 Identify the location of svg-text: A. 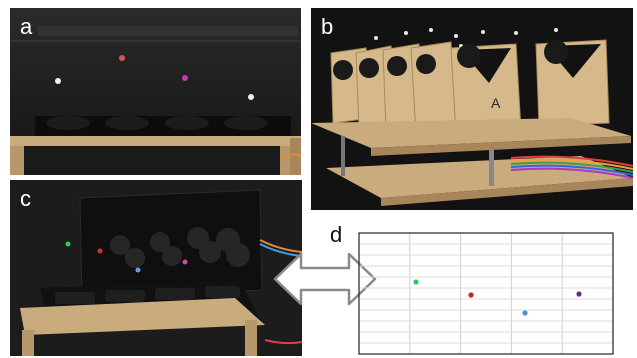
(496, 103).